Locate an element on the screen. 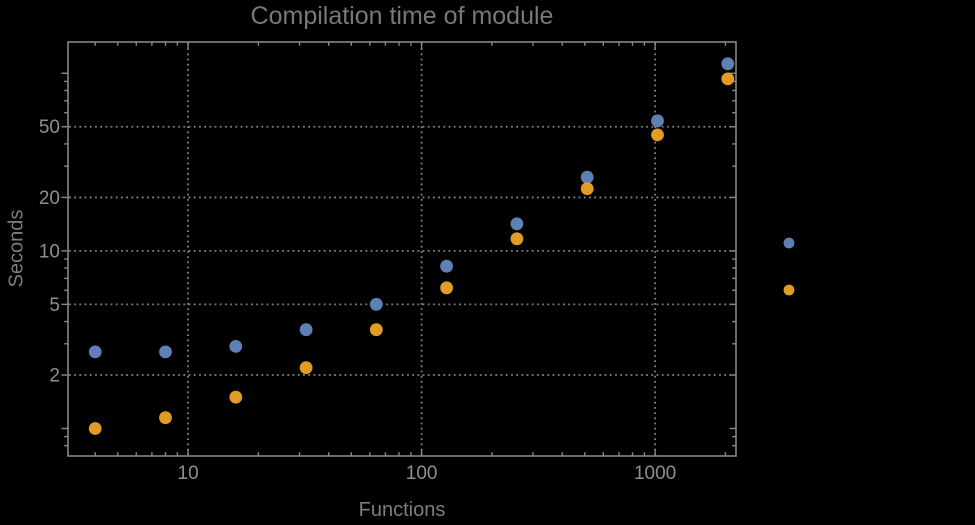  y-tick-label: 2 is located at coordinates (54, 376).